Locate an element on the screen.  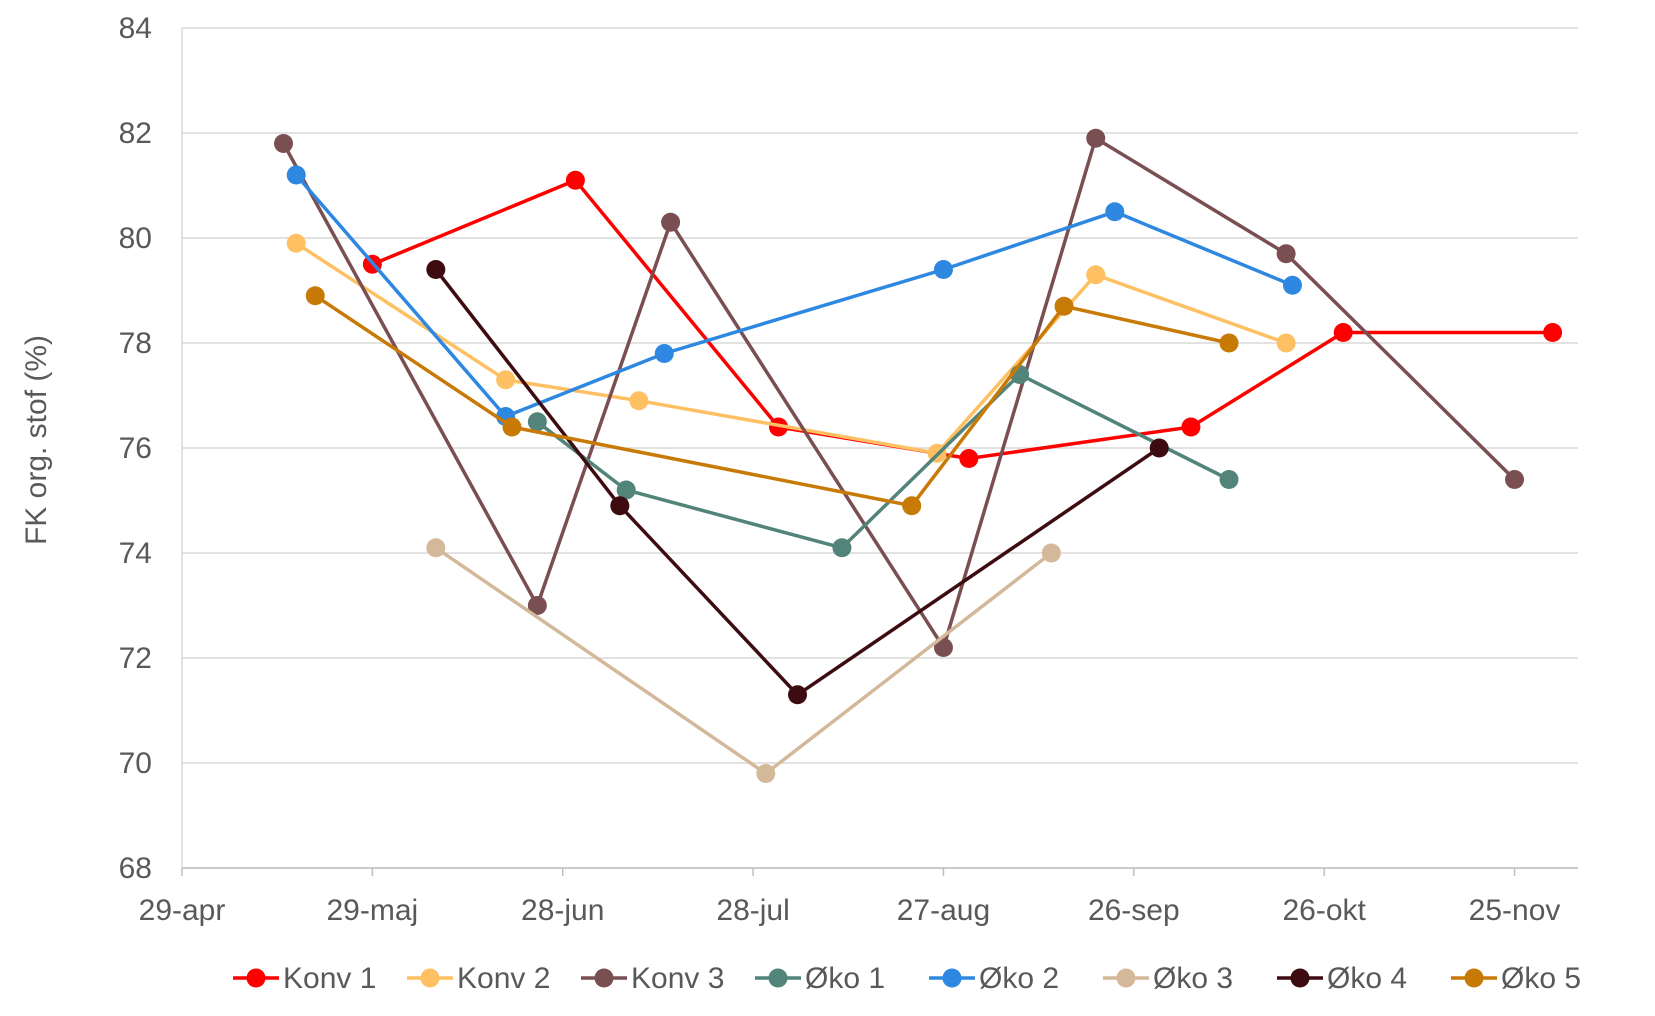
legend-item: Øko 1 is located at coordinates (820, 978).